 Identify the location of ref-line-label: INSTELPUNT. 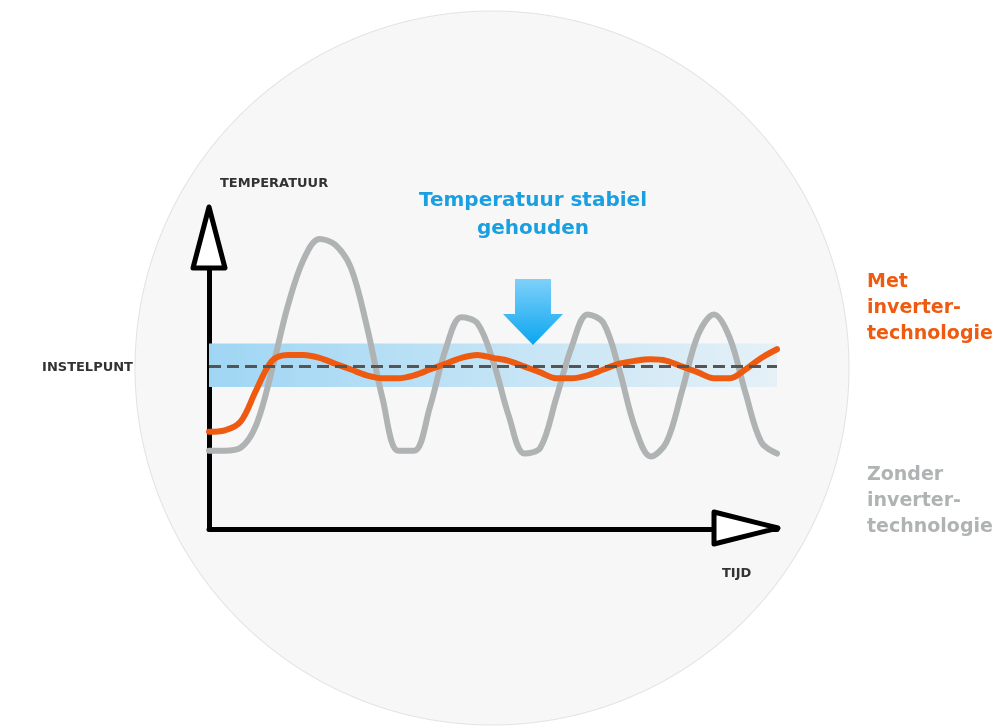
(88, 367).